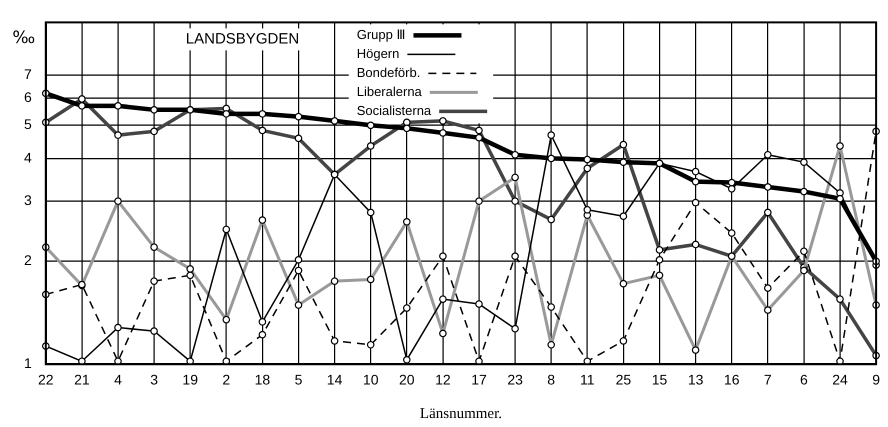  What do you see at coordinates (28, 260) in the screenshot?
I see `y-tick-label: 2` at bounding box center [28, 260].